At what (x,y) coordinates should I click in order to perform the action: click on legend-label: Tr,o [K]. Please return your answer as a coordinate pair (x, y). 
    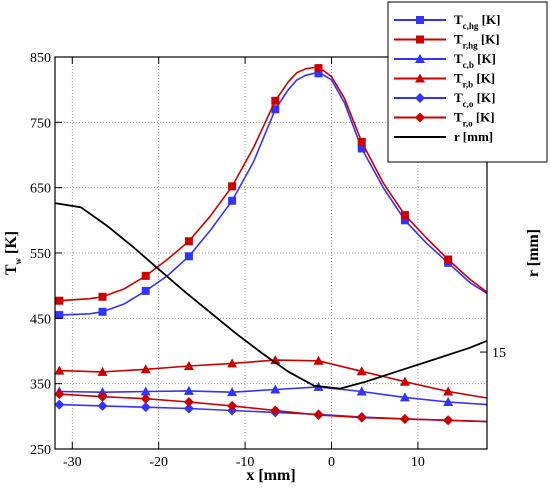
    Looking at the image, I should click on (474, 119).